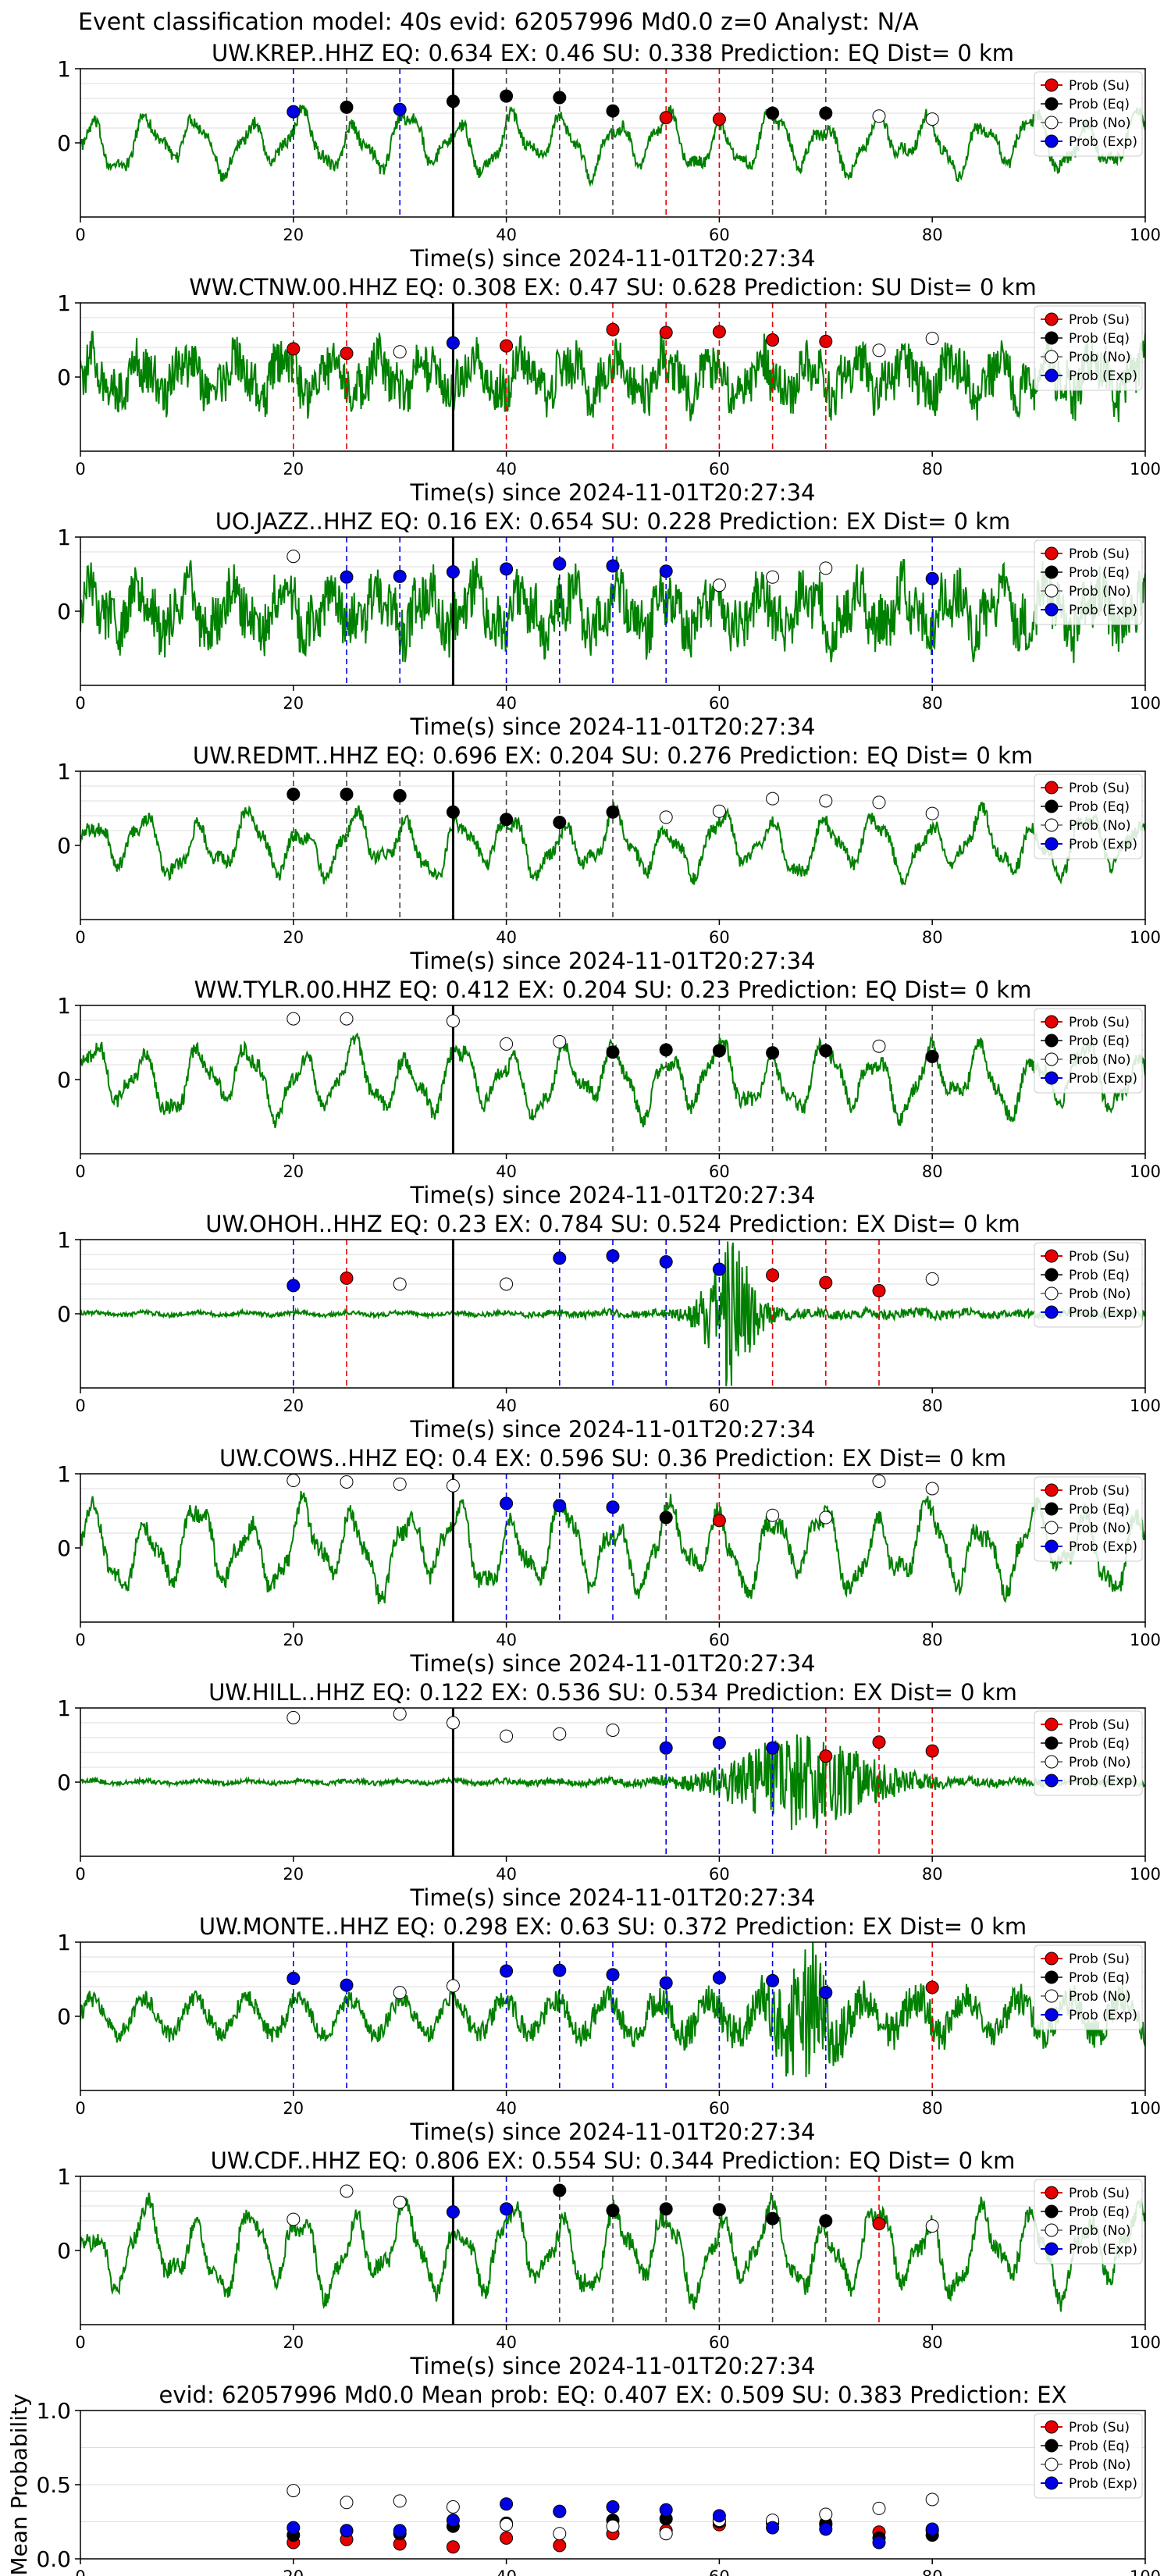  What do you see at coordinates (1145, 2571) in the screenshot?
I see `x-tick-label: 100` at bounding box center [1145, 2571].